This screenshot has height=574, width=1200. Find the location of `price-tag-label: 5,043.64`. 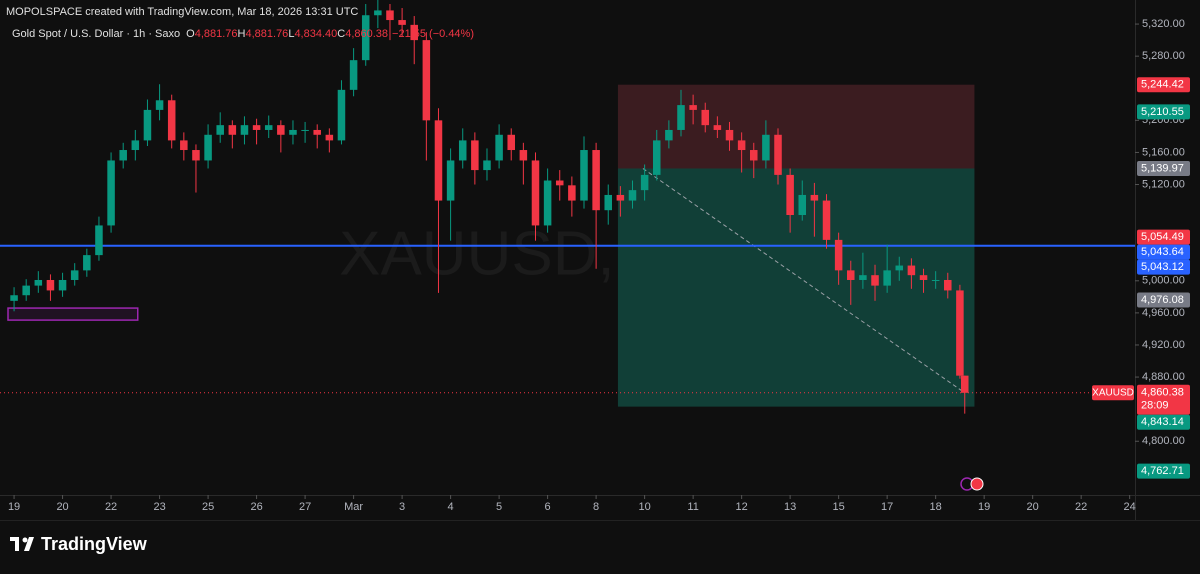

price-tag-label: 5,043.64 is located at coordinates (1162, 252).